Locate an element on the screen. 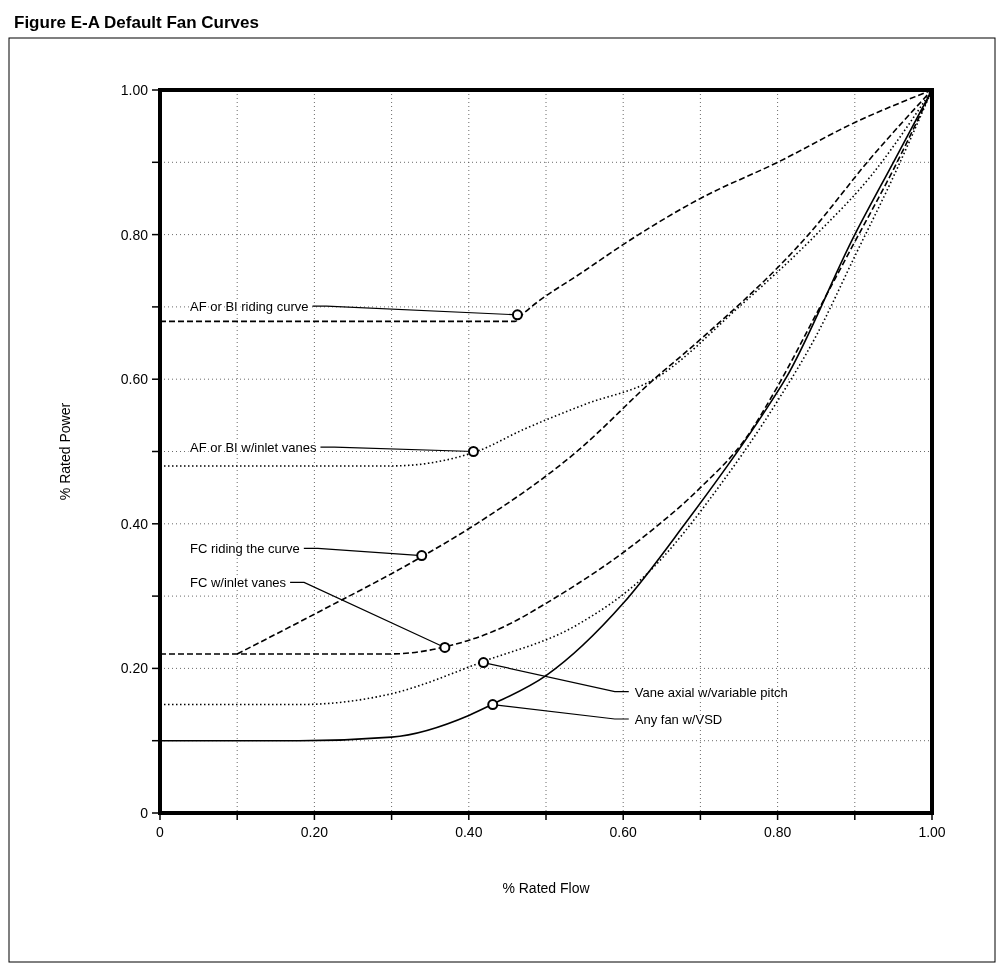  chart-title: Figure E-A Default Fan Curves is located at coordinates (136, 22).